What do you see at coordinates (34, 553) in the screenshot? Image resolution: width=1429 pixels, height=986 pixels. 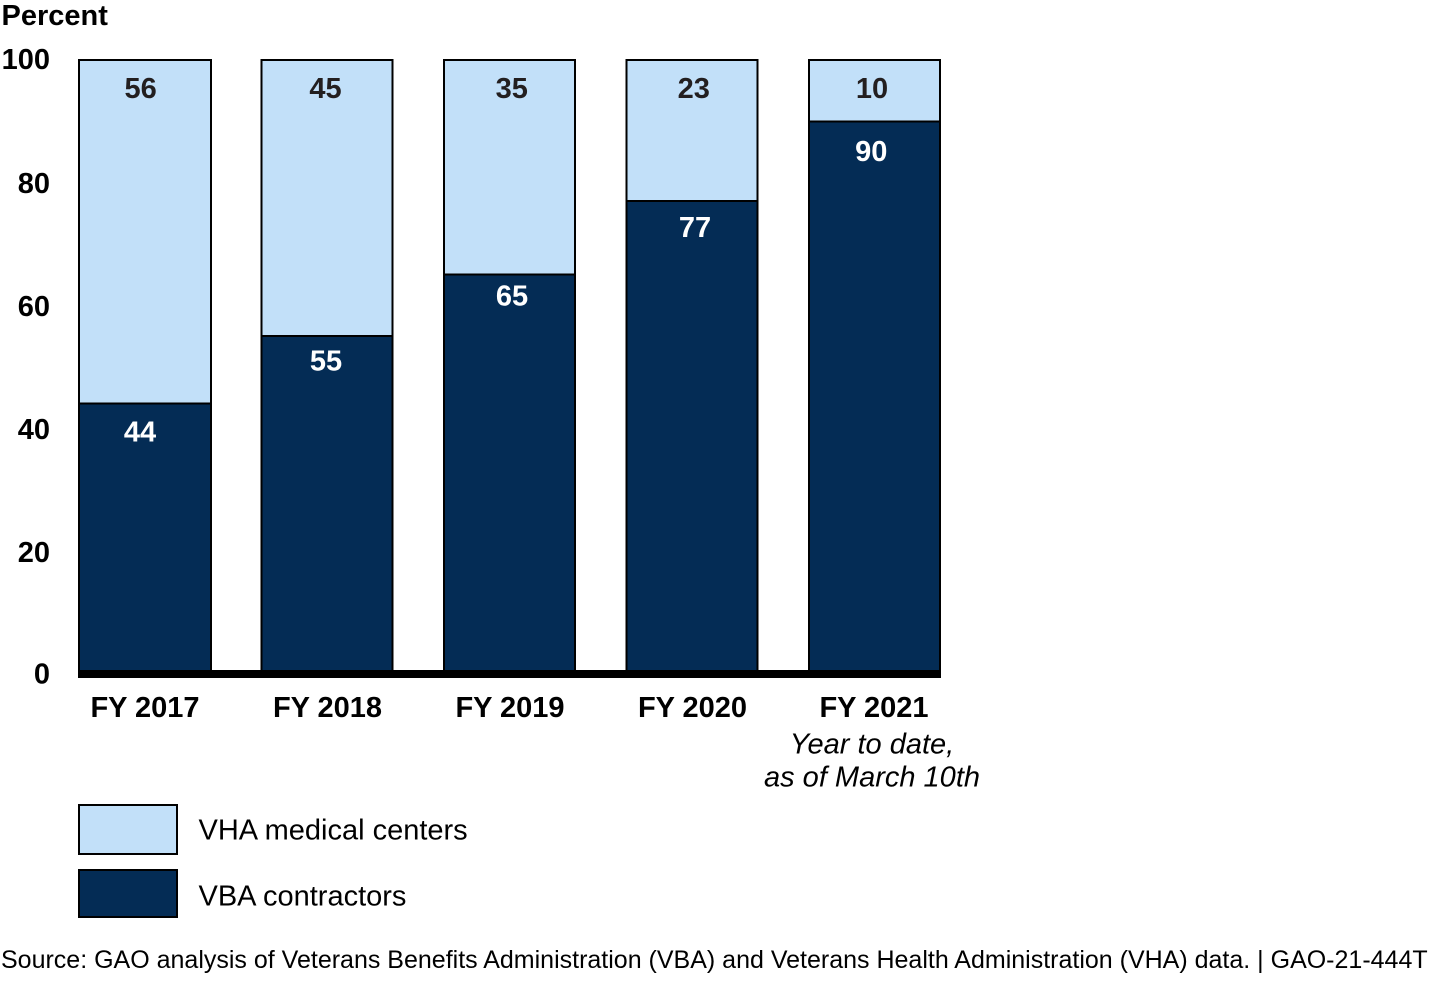 I see `svg-text: 20` at bounding box center [34, 553].